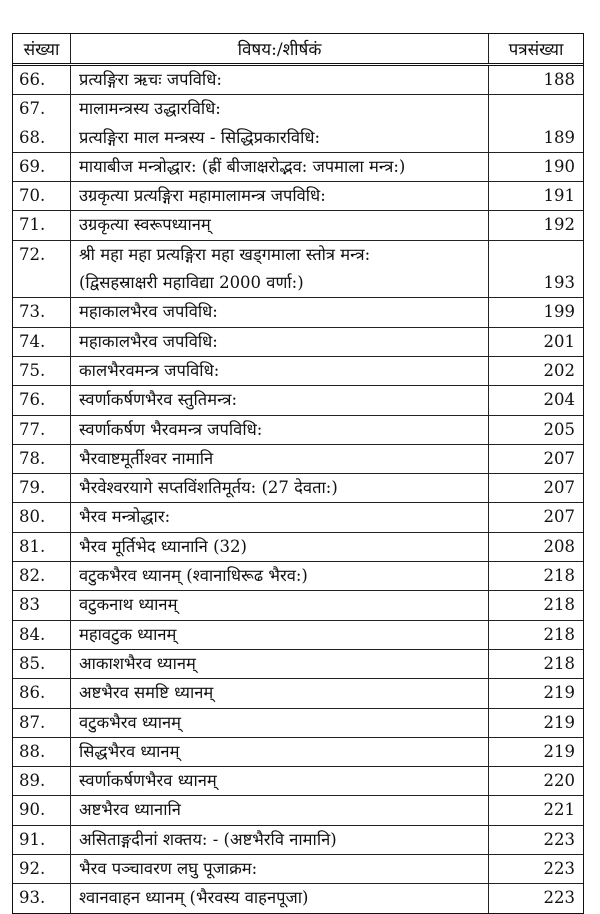  What do you see at coordinates (536, 810) in the screenshot?
I see `page-cell: 221` at bounding box center [536, 810].